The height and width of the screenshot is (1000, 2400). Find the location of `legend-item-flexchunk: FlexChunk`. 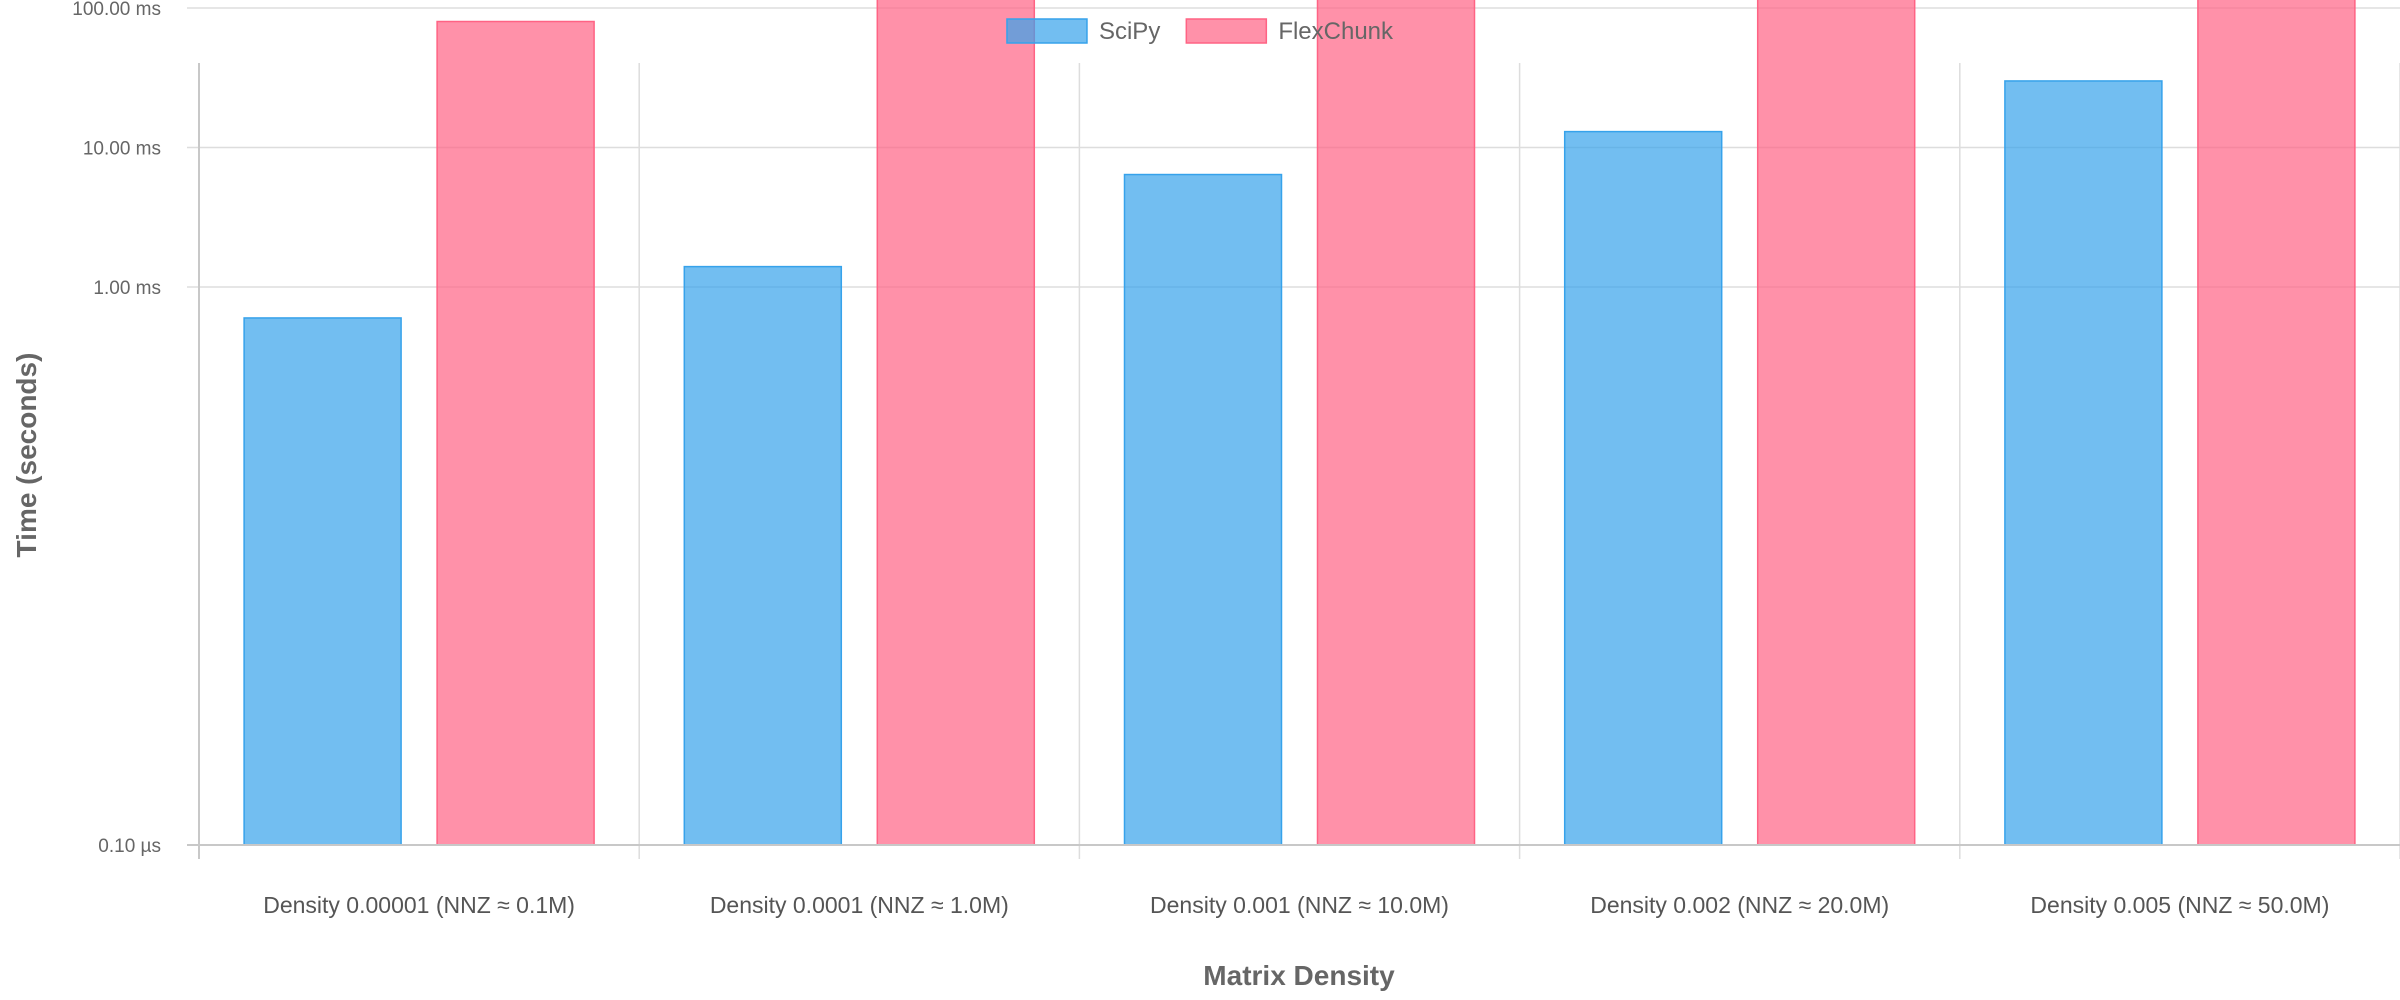

legend-item-flexchunk: FlexChunk is located at coordinates (1289, 31).